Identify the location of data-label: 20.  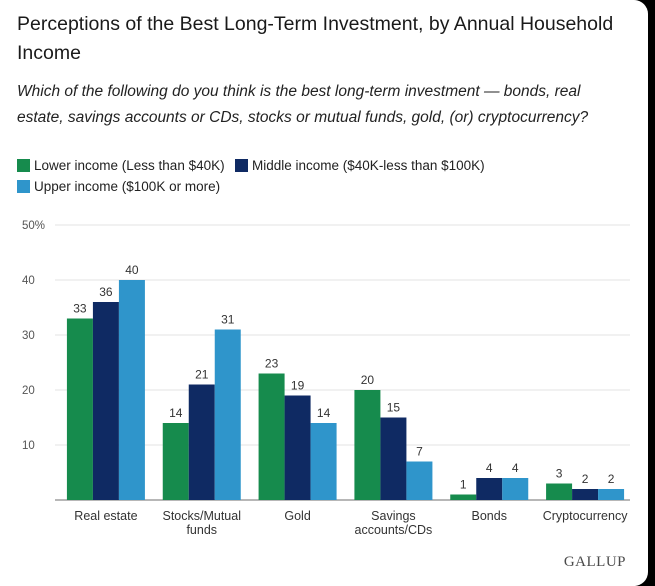
(368, 380).